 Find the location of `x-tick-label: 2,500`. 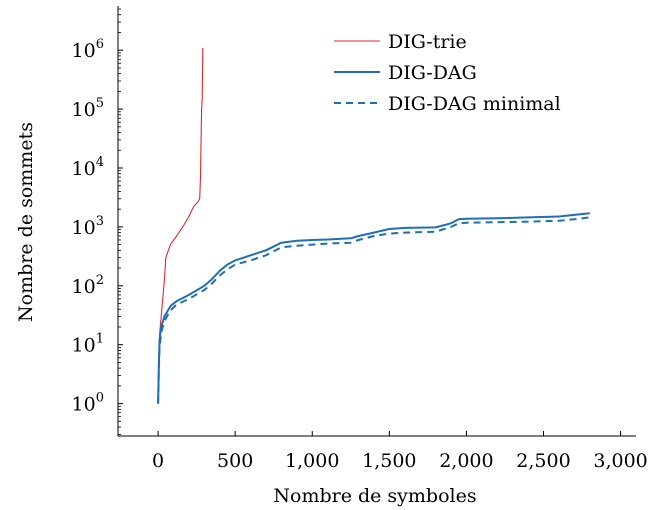

x-tick-label: 2,500 is located at coordinates (543, 461).